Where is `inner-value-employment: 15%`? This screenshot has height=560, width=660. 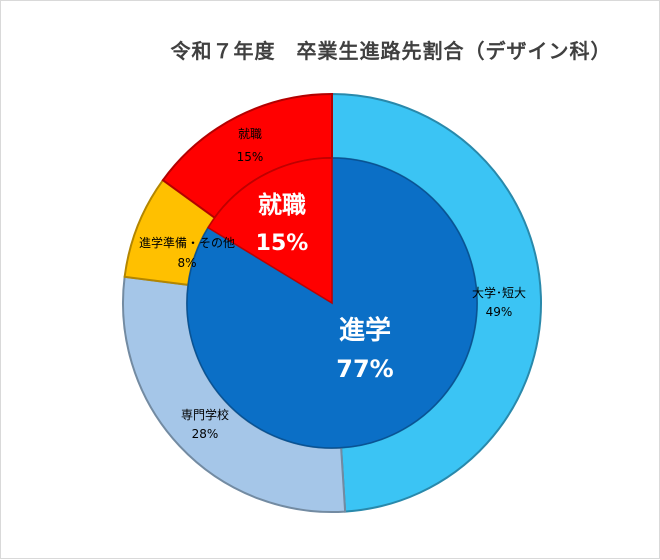 inner-value-employment: 15% is located at coordinates (282, 243).